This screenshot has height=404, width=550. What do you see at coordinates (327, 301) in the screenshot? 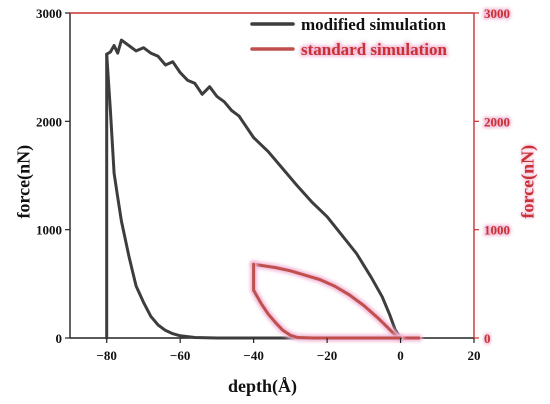
I see `series-line-glow` at bounding box center [327, 301].